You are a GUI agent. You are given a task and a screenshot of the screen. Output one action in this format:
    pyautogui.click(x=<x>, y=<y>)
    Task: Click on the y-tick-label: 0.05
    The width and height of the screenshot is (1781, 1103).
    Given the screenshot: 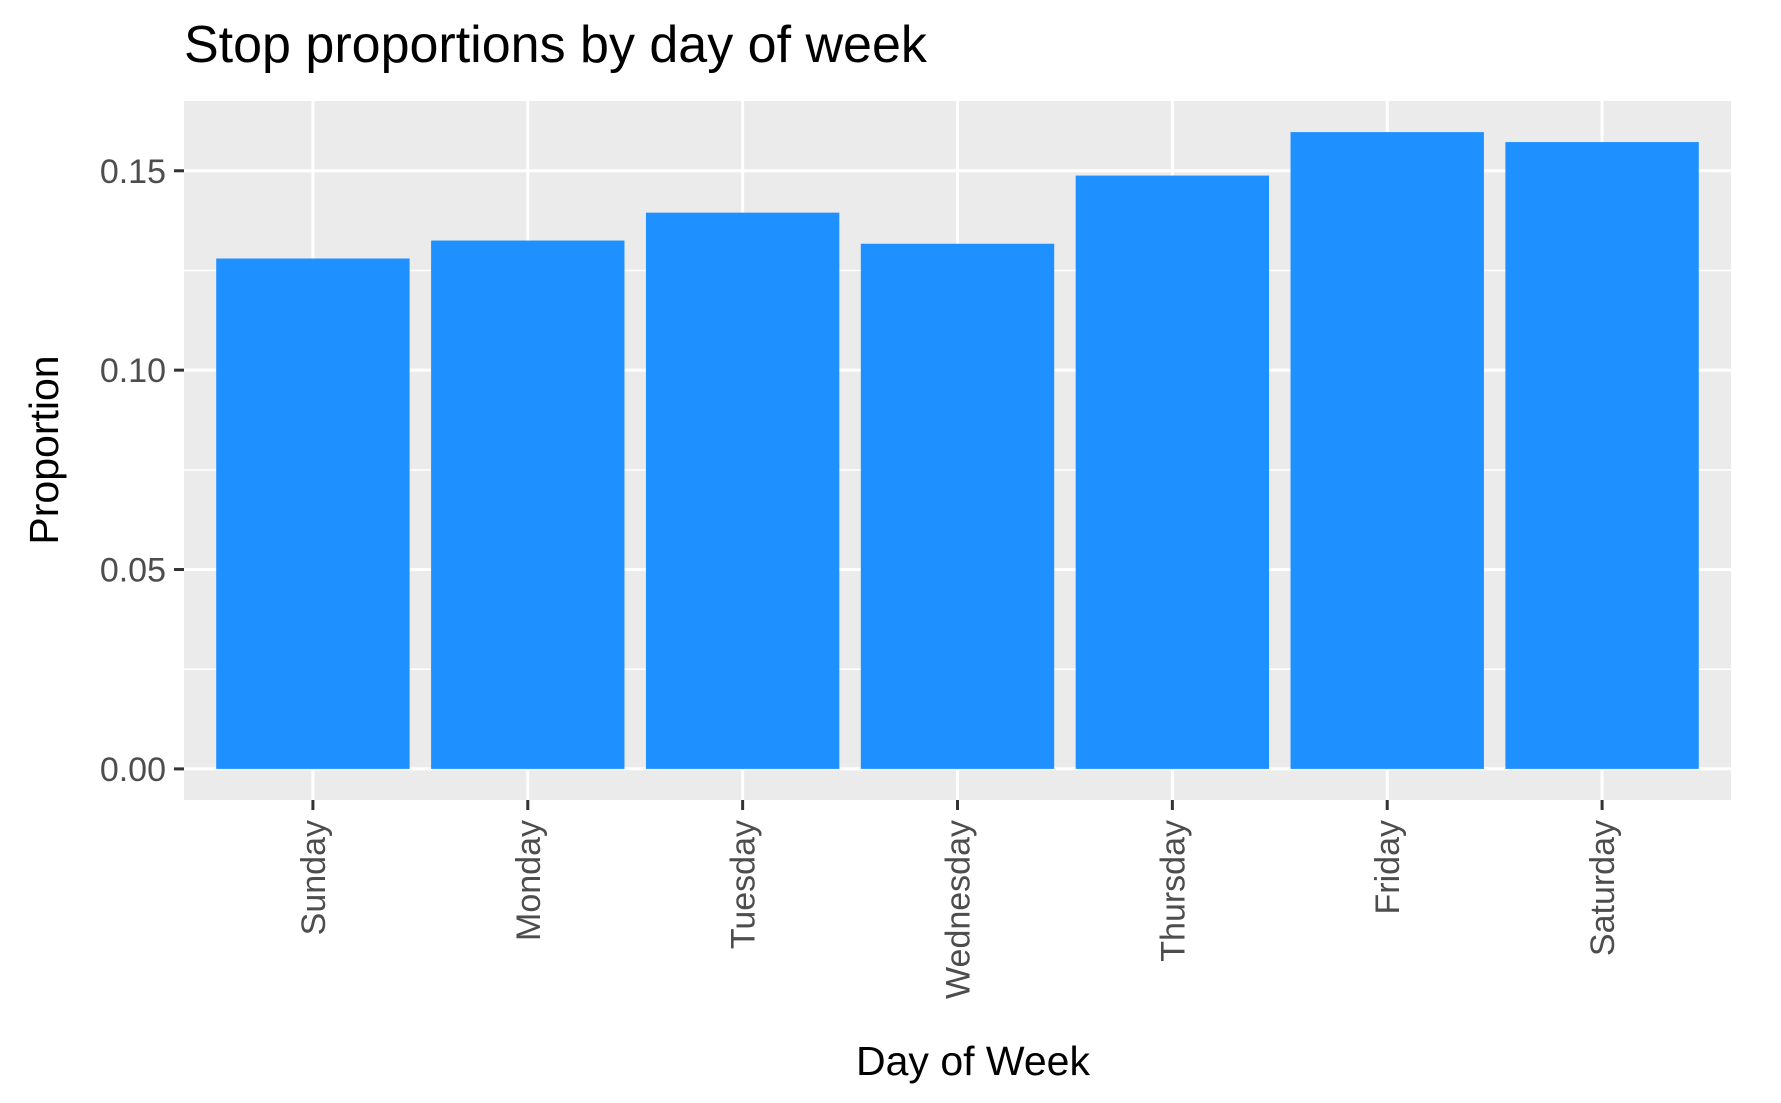 What is the action you would take?
    pyautogui.click(x=133, y=571)
    